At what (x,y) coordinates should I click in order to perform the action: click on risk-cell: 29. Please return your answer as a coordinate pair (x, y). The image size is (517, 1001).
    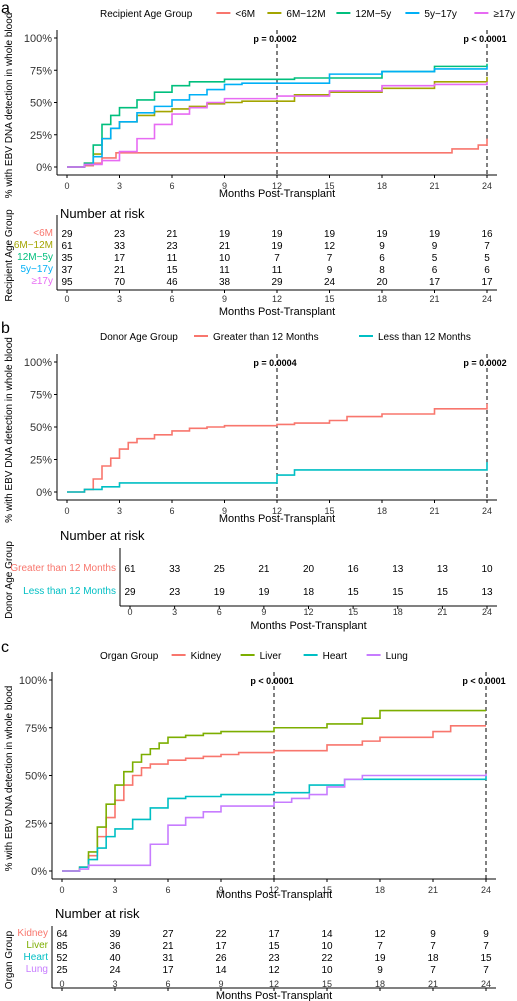
    Looking at the image, I should click on (67, 234).